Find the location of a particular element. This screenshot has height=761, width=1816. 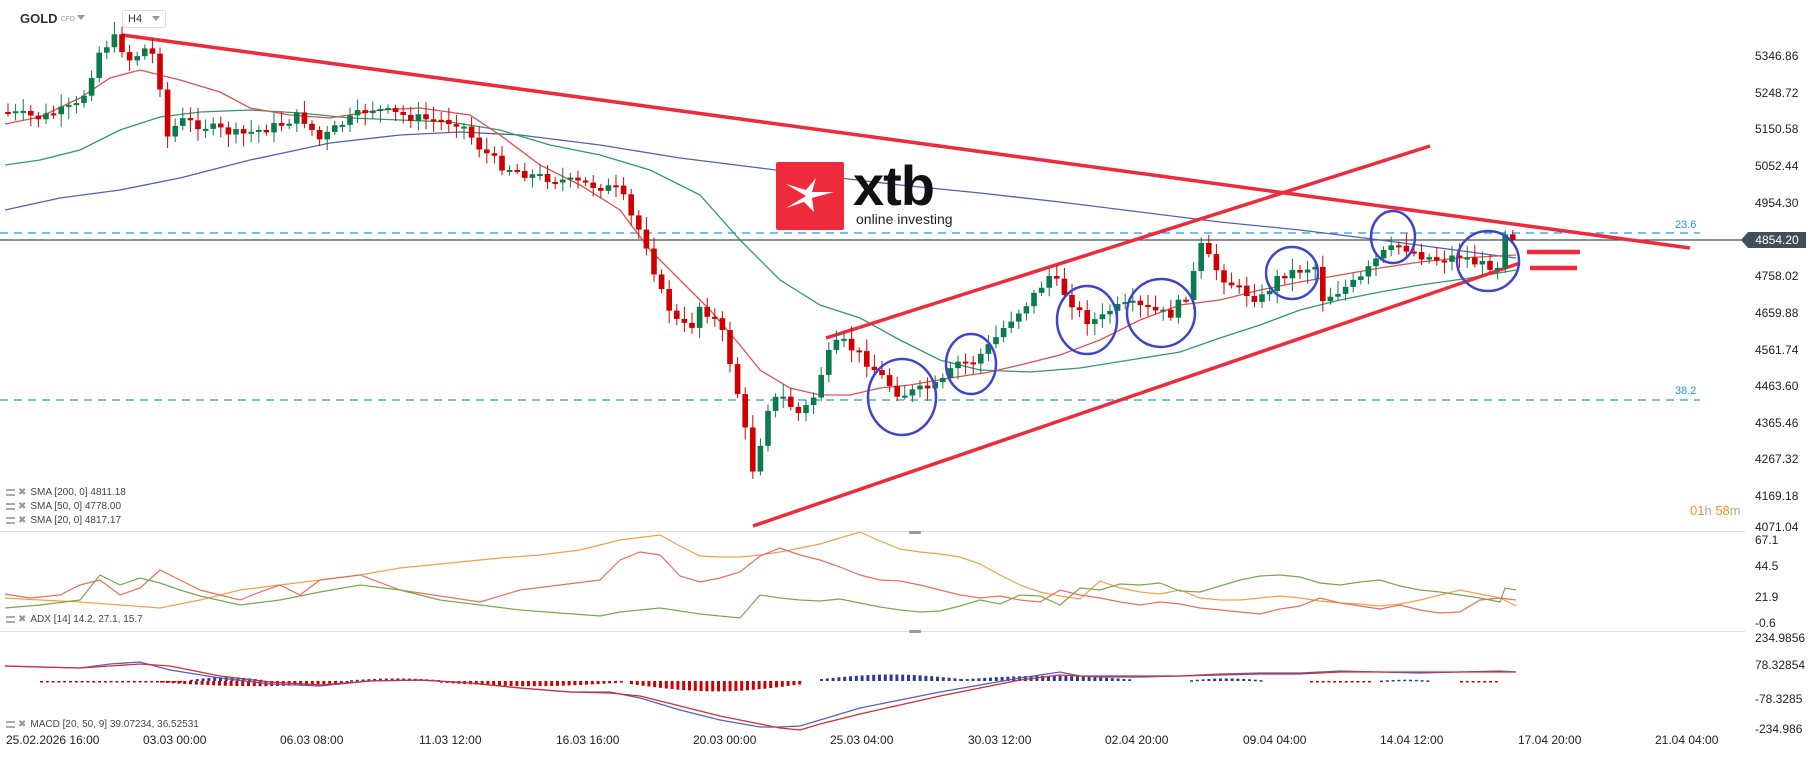

price-tick: 4267.32 is located at coordinates (1777, 459).